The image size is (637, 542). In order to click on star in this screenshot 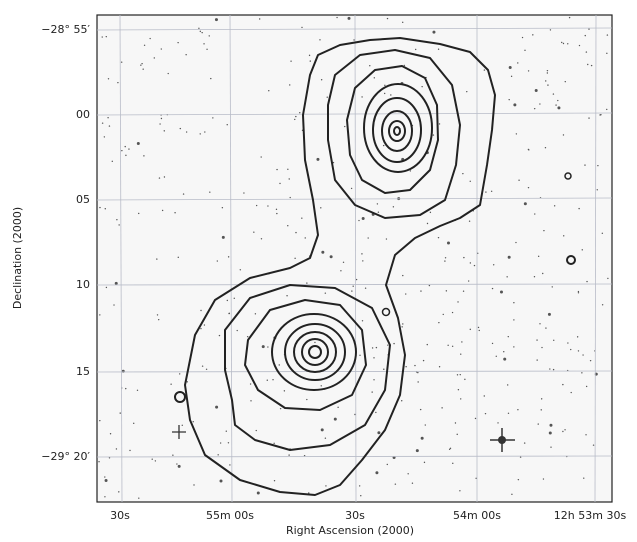, I will do `click(386, 312)`.